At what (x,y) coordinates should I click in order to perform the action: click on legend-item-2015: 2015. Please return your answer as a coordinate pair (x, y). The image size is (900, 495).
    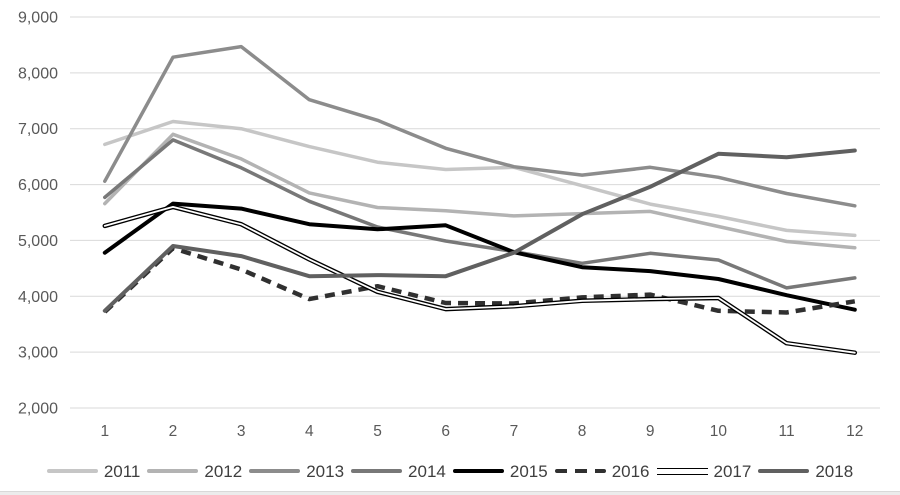
    Looking at the image, I should click on (500, 471).